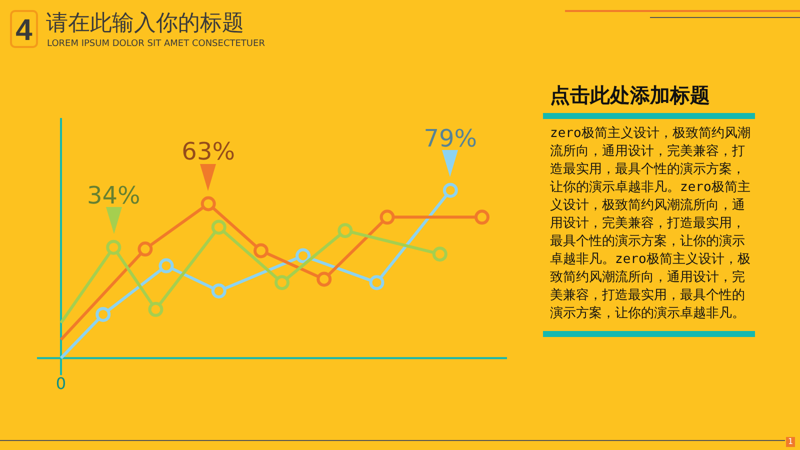  Describe the element at coordinates (145, 24) in the screenshot. I see `chart-title: 请在此输入你的标题` at that location.